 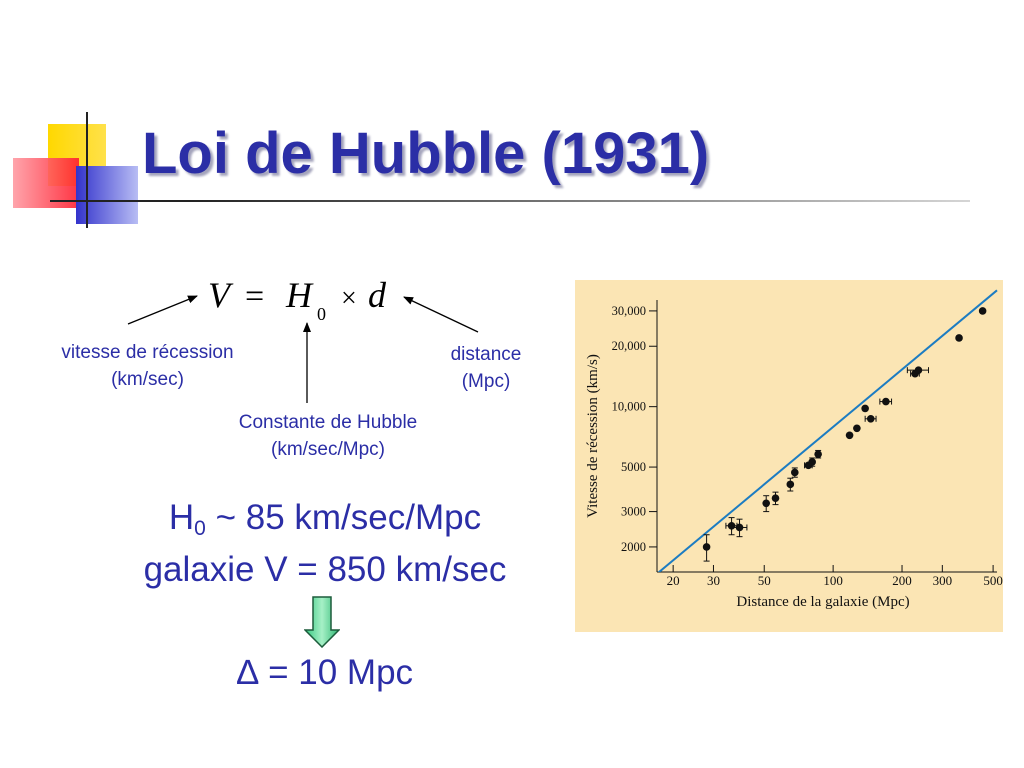 What do you see at coordinates (162, 310) in the screenshot?
I see `arrow-to-velocity` at bounding box center [162, 310].